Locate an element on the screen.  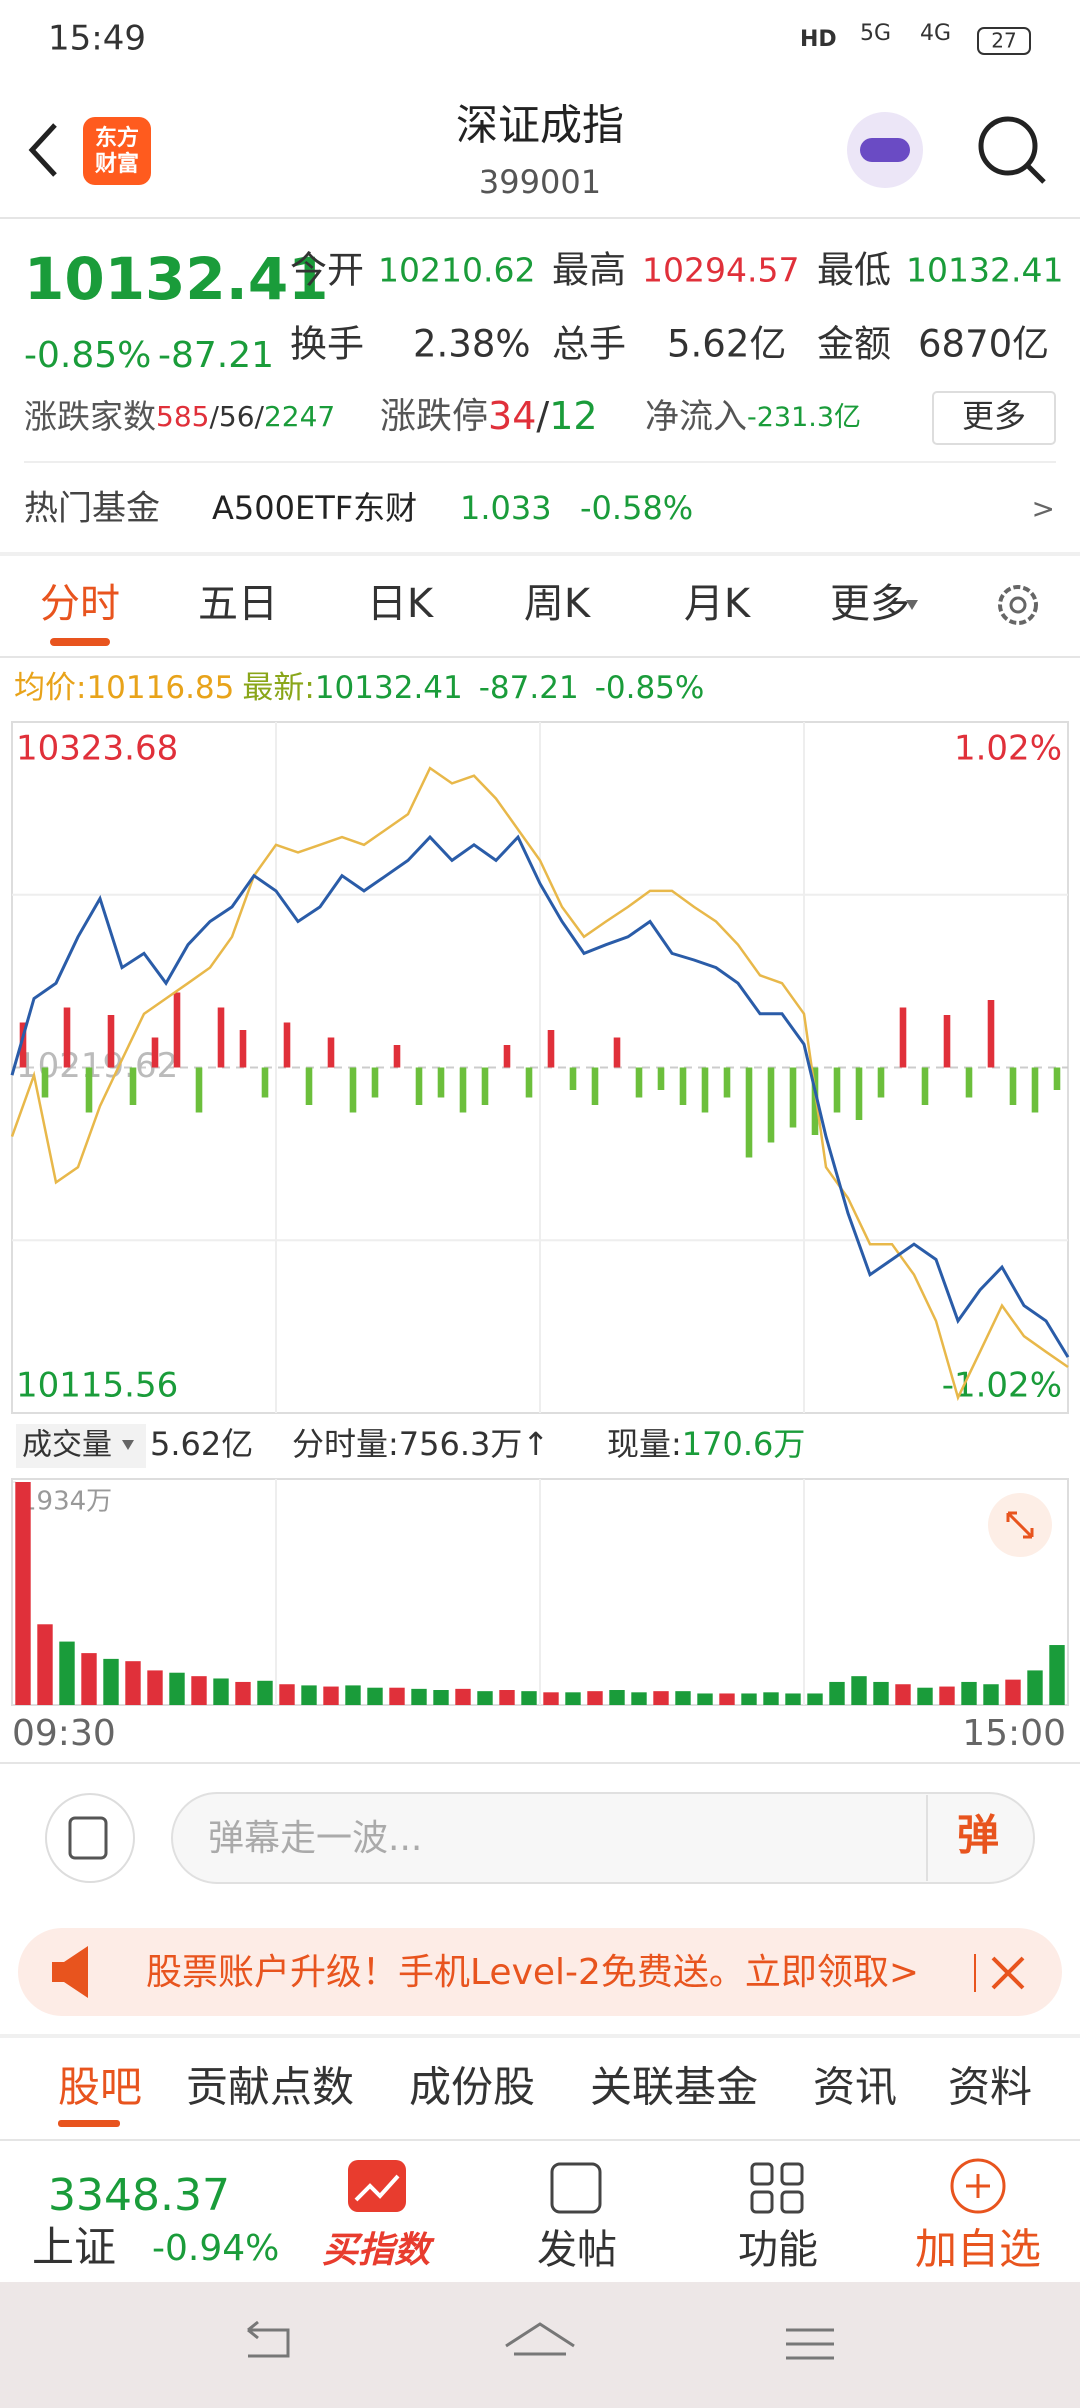
net-flow: 净流入-231.3亿 is located at coordinates (753, 417).